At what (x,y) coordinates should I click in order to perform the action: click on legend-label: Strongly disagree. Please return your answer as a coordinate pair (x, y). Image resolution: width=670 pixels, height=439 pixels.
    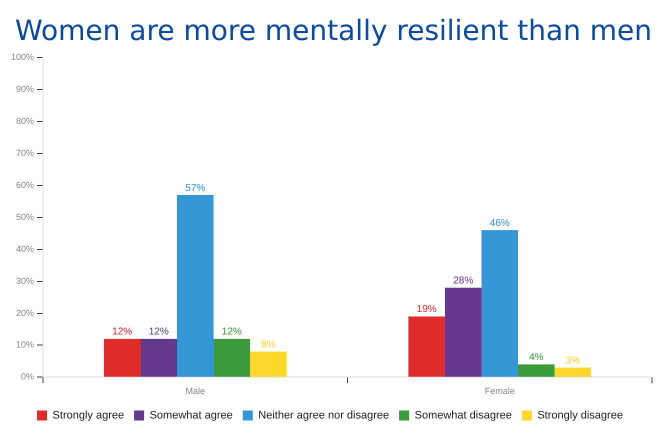
    Looking at the image, I should click on (580, 416).